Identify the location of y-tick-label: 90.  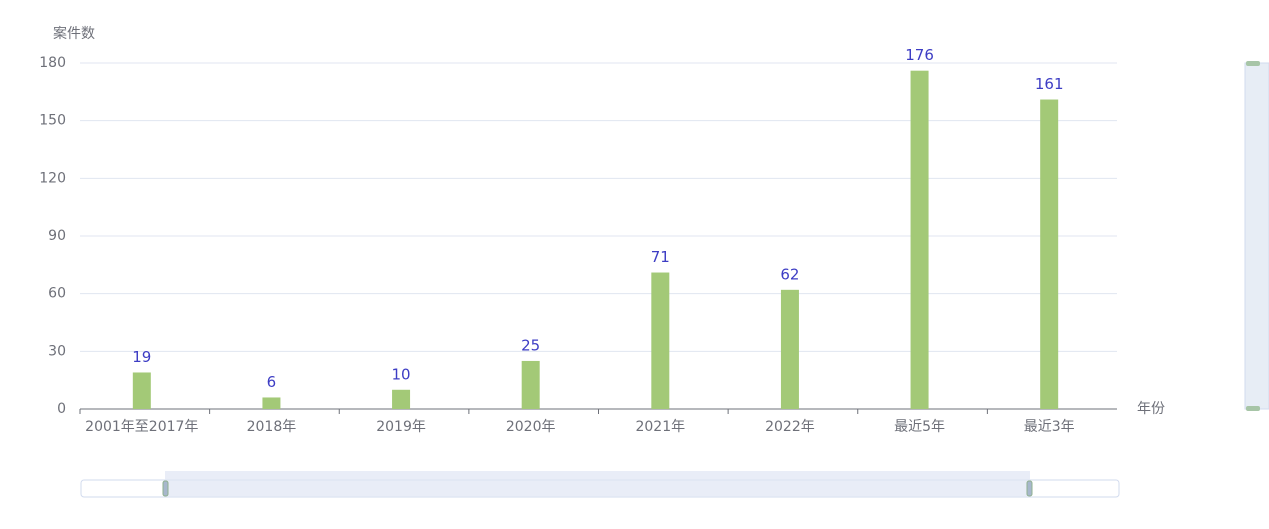
(57, 236).